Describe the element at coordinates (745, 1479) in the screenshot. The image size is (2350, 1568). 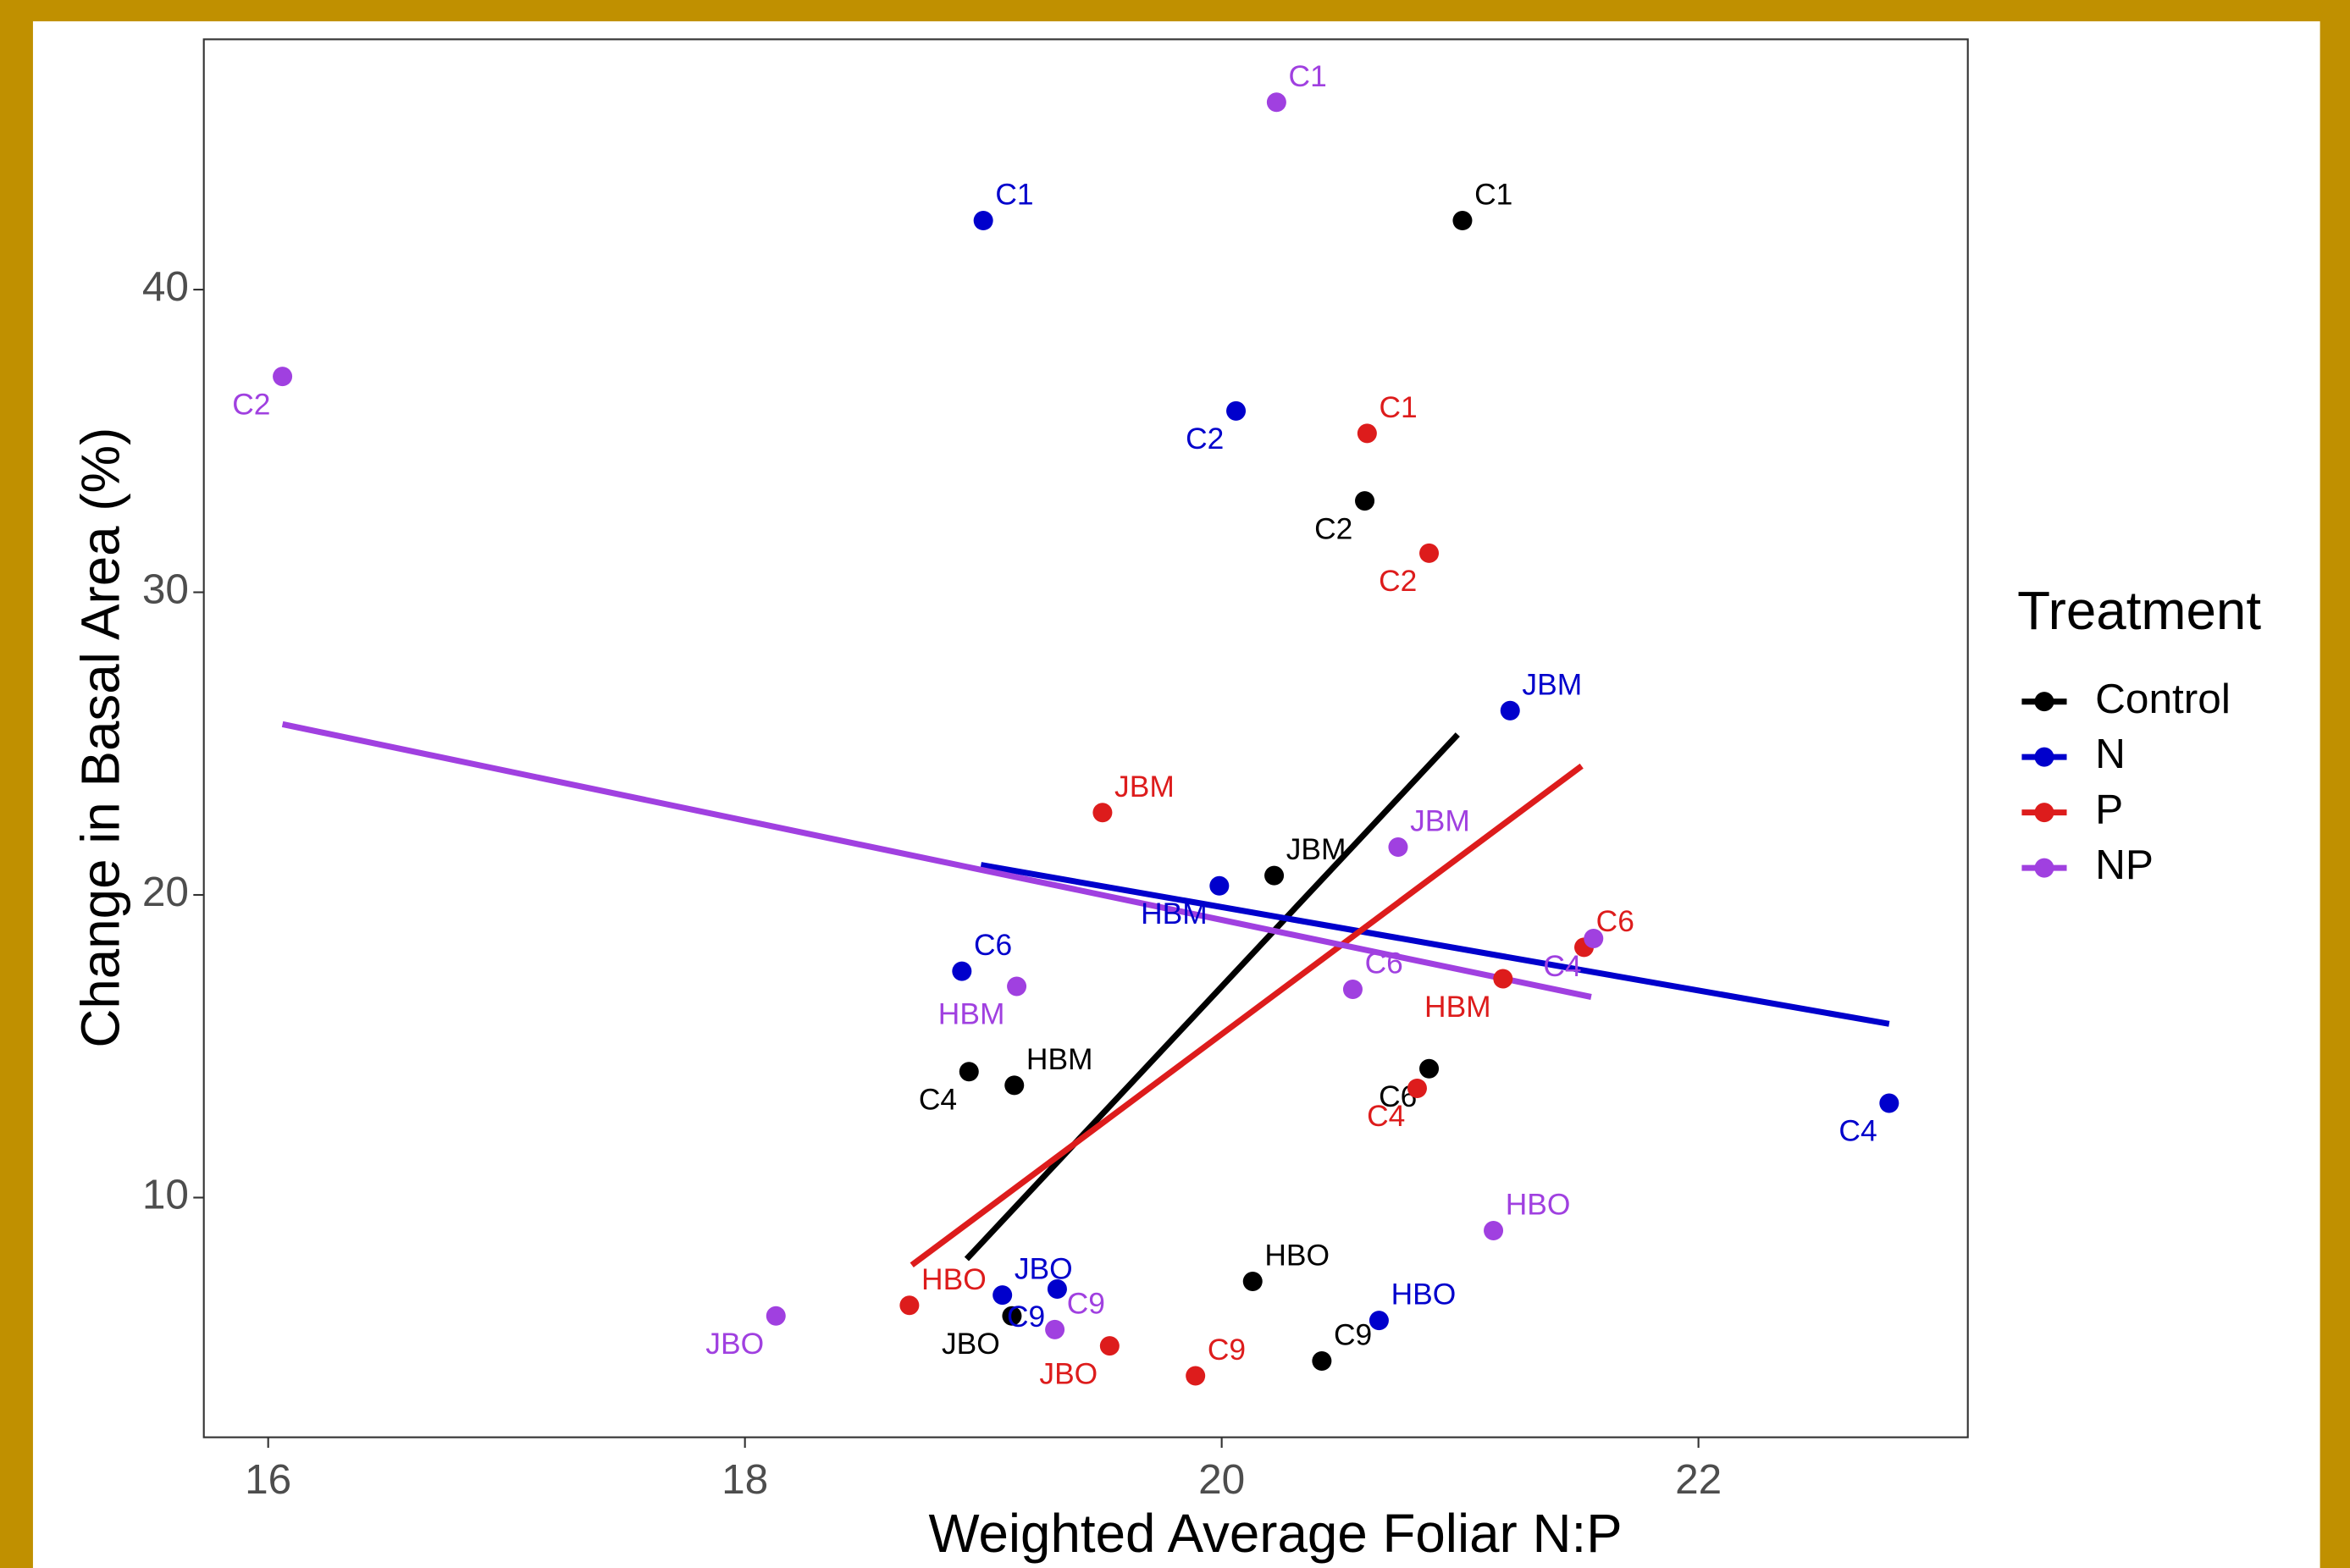
I see `x-tick-label: 18` at that location.